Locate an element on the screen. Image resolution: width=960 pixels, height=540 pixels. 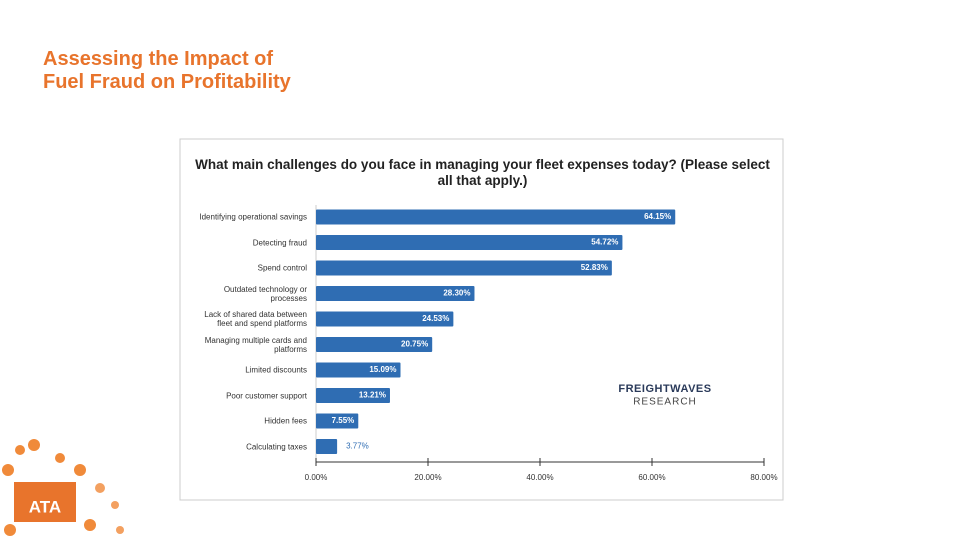
category-label: Managing multiple cards and platforms is located at coordinates (255, 344).